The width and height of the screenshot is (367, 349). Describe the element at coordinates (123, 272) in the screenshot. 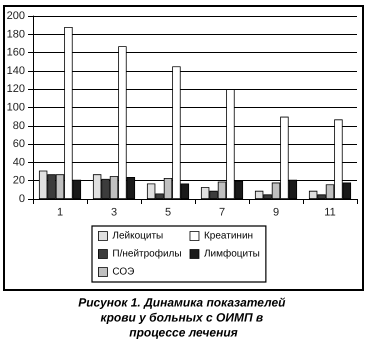

I see `legend-label: СОЭ` at that location.